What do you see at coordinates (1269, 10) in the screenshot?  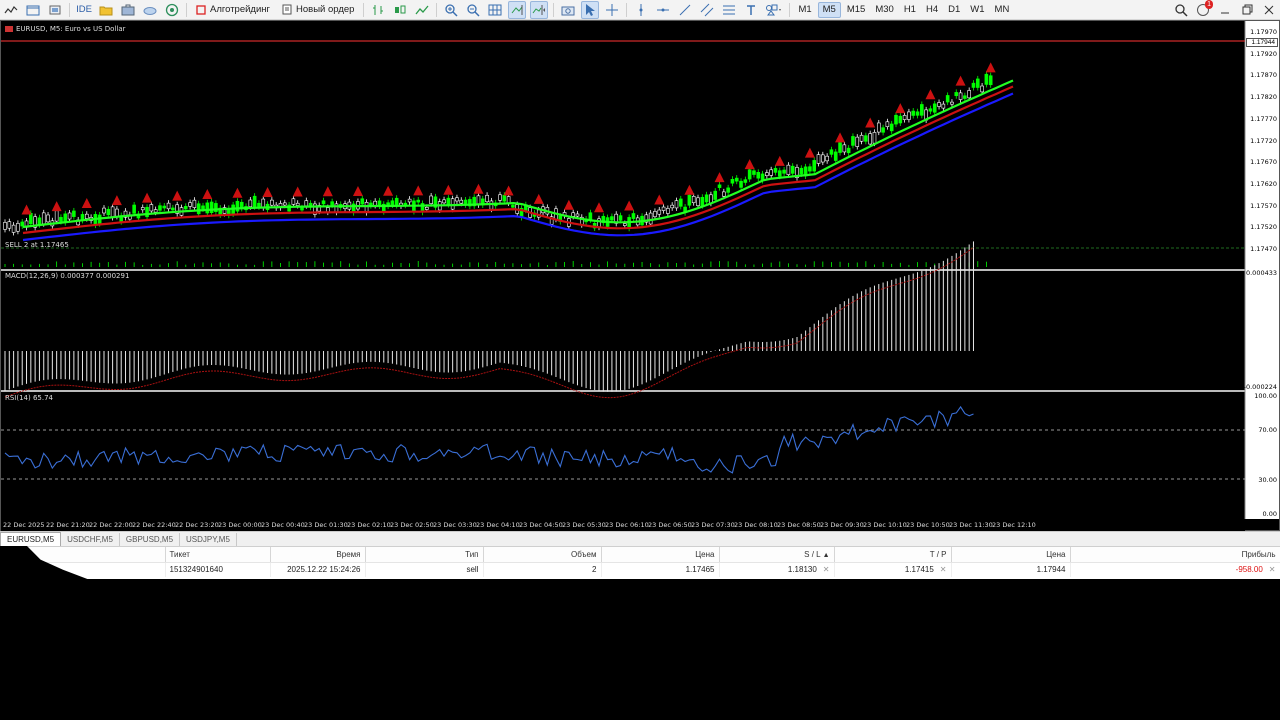 I see `close-chart-icon` at bounding box center [1269, 10].